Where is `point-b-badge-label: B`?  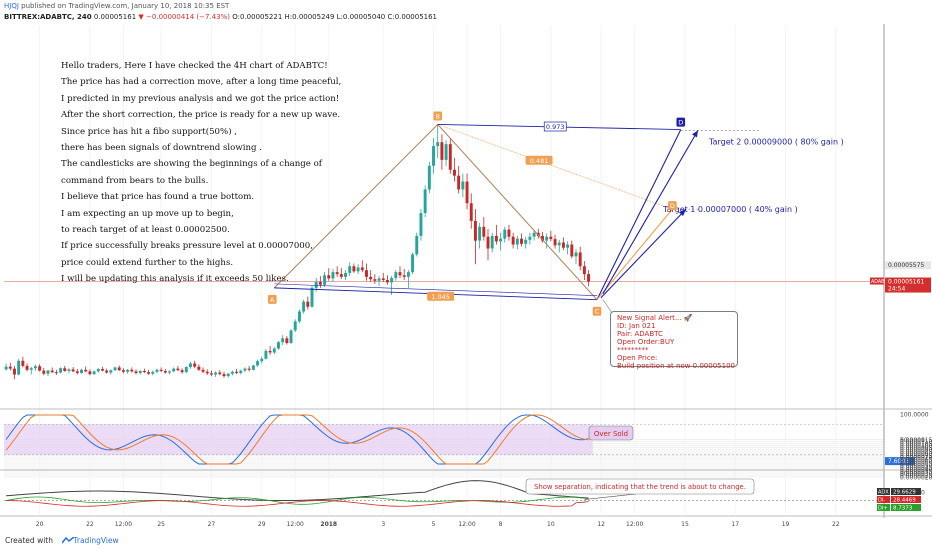 point-b-badge-label: B is located at coordinates (437, 116).